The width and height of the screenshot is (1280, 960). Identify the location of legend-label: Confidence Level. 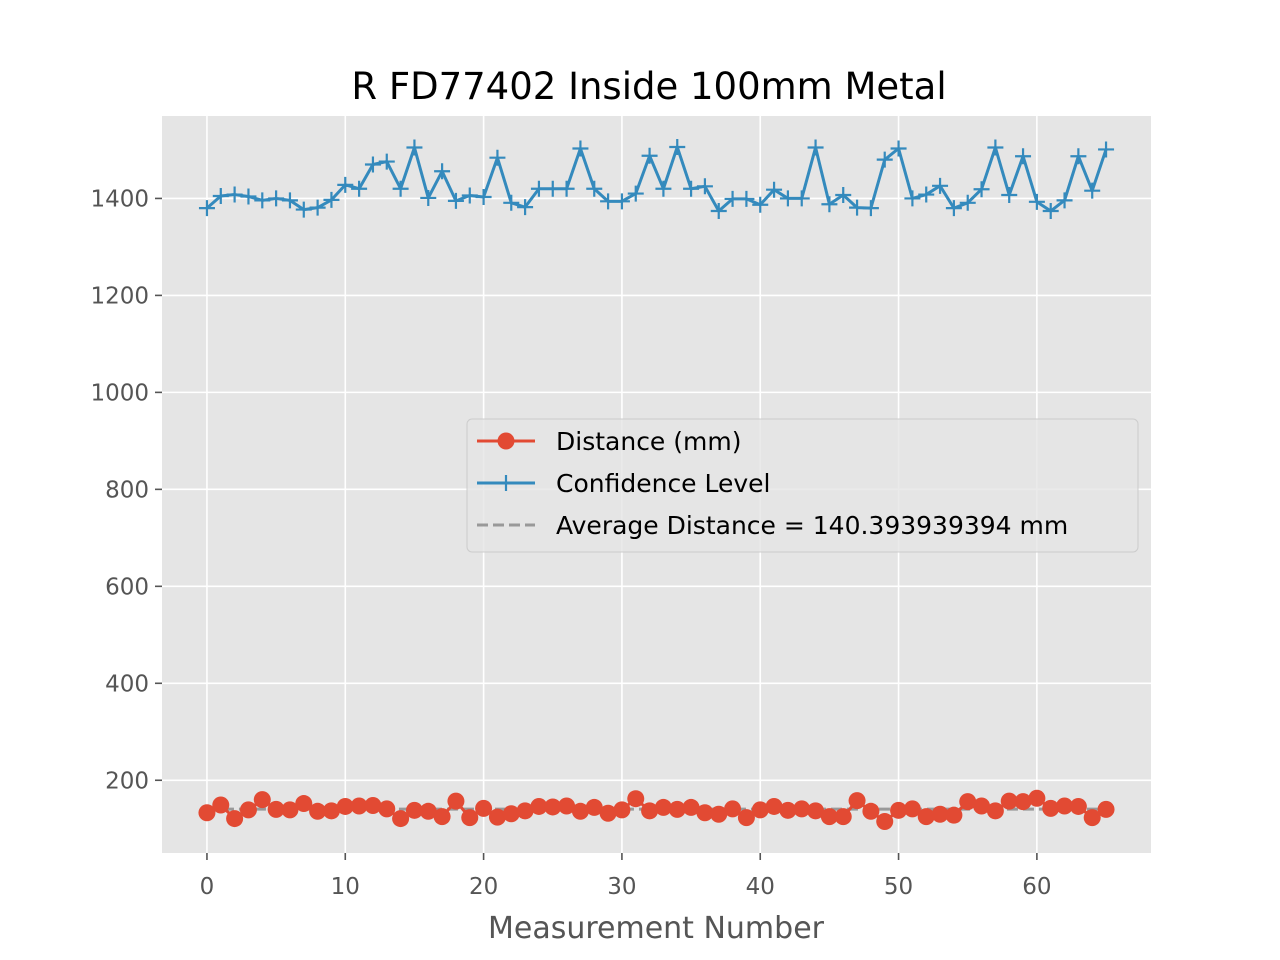
(663, 483).